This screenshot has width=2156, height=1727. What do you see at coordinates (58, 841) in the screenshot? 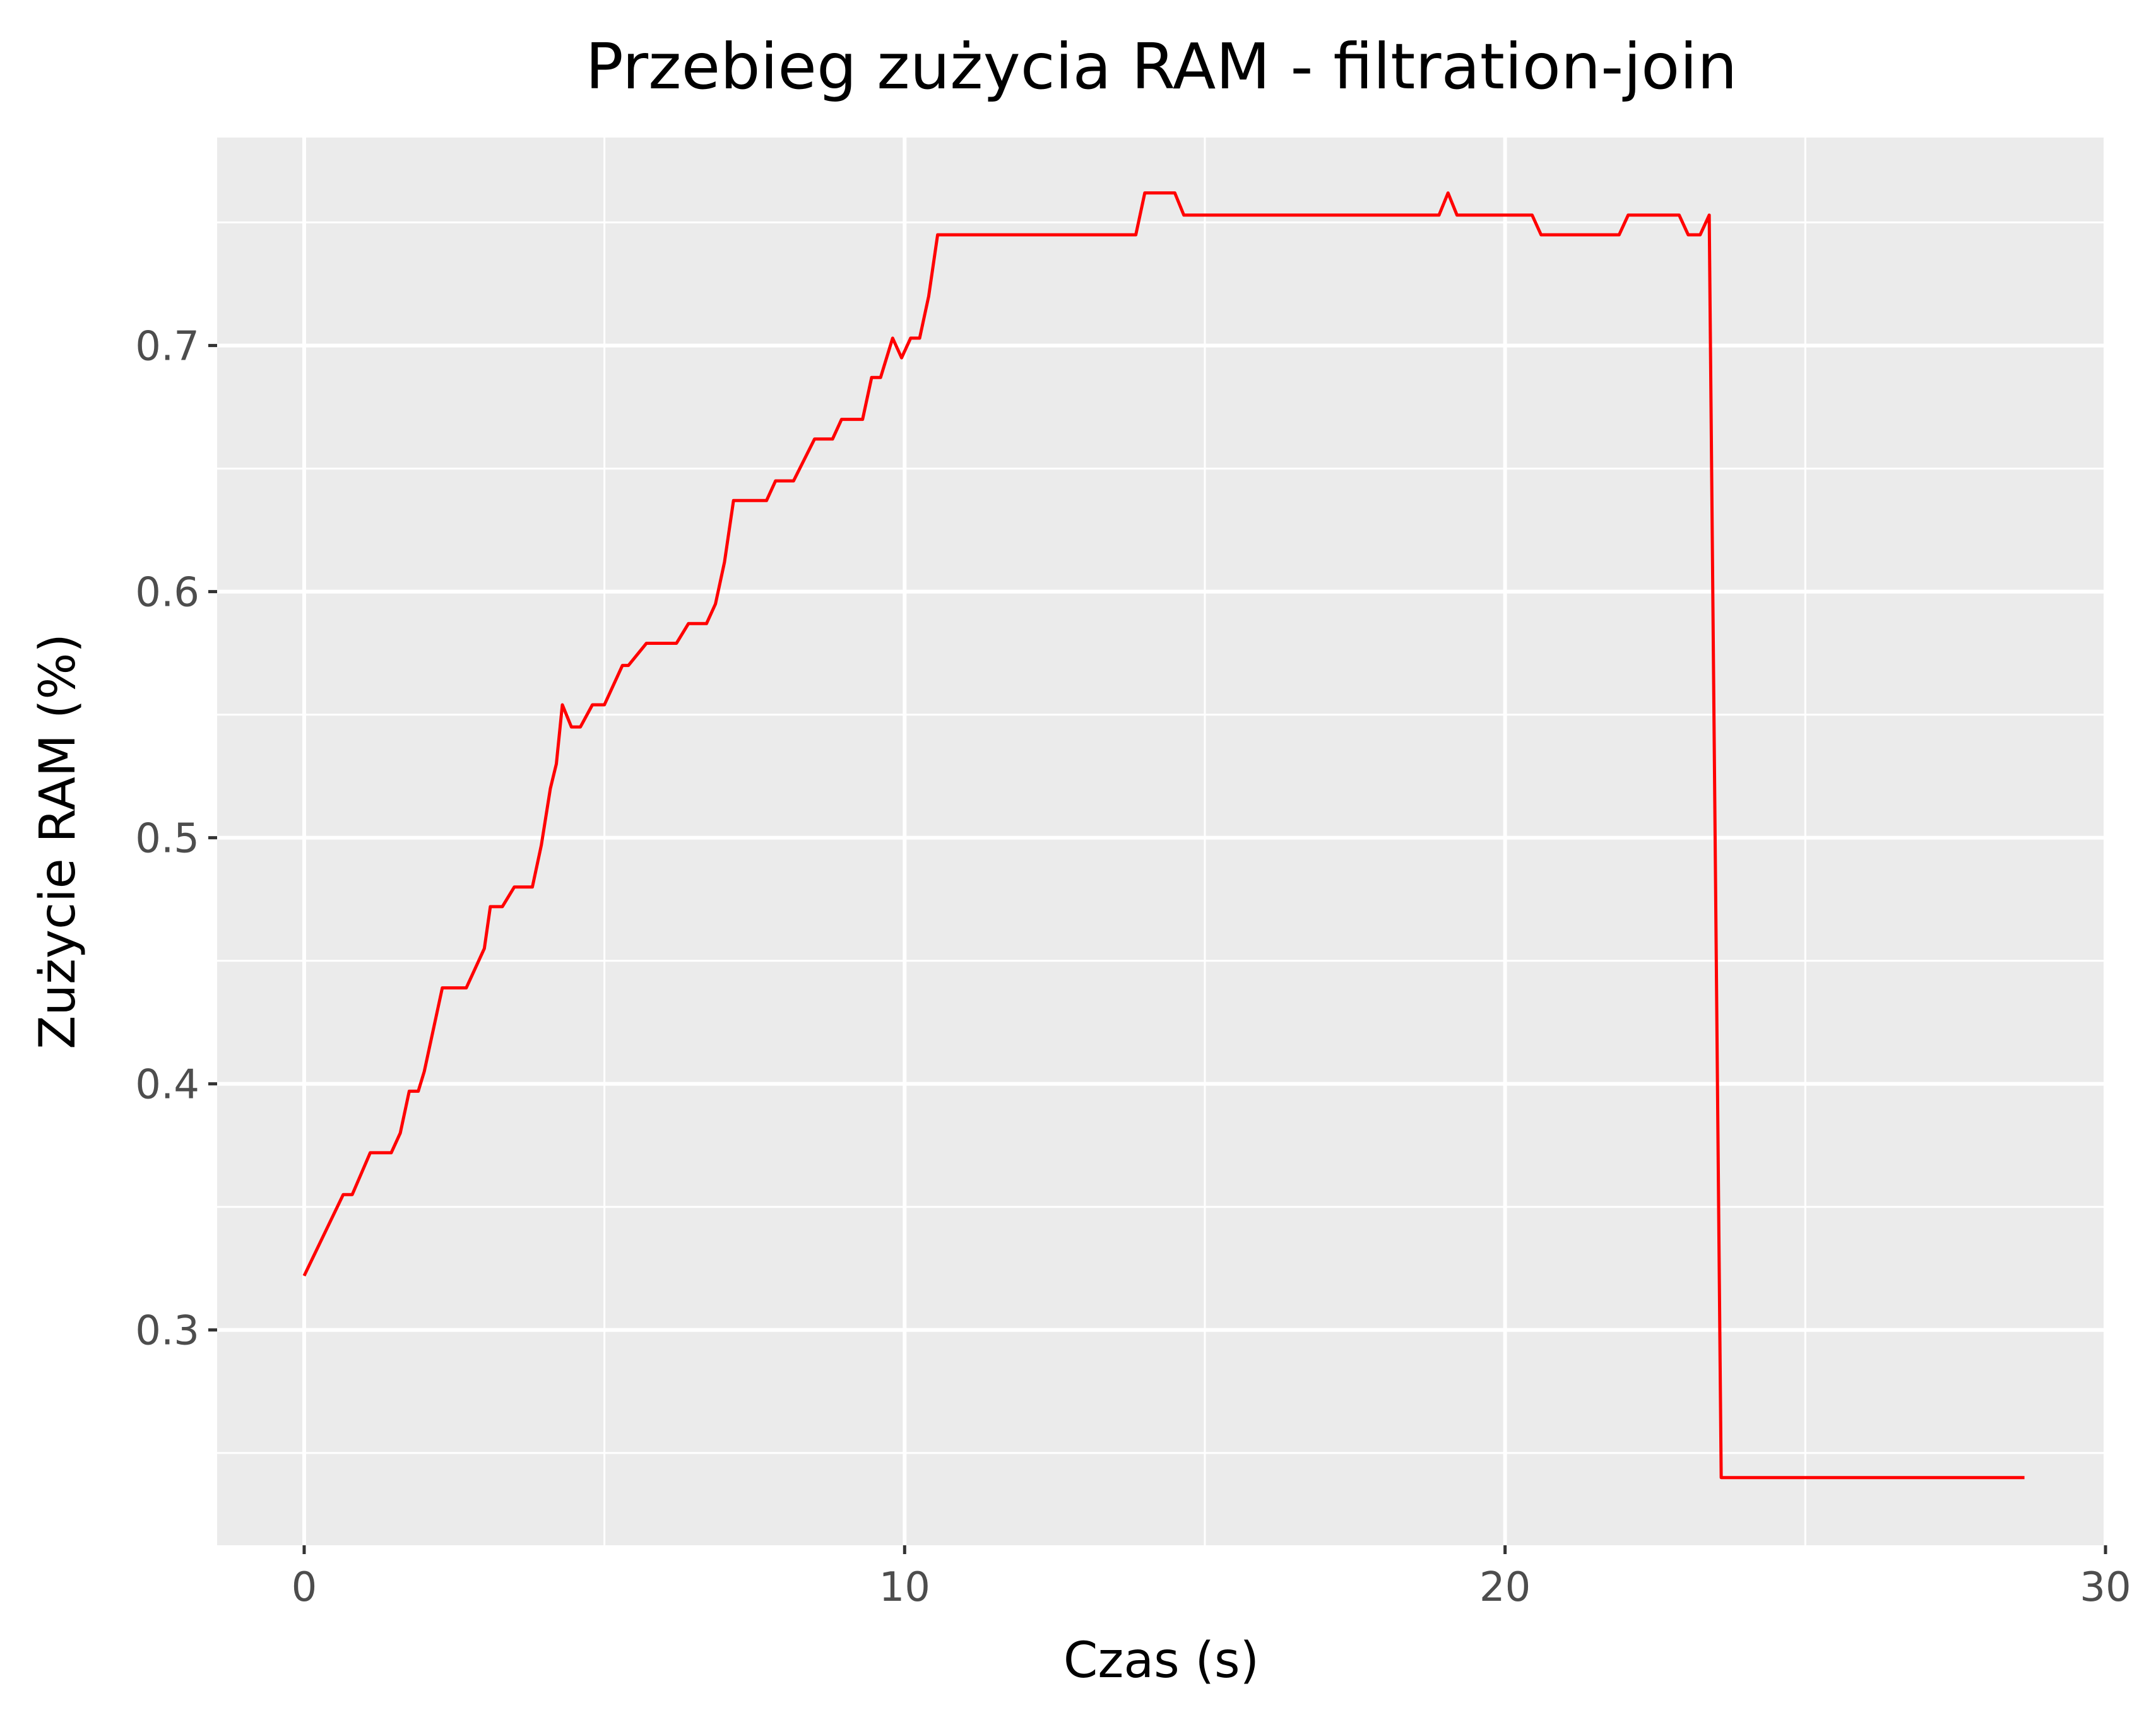
I see `y-axis-label: Zużycie RAM (%)` at bounding box center [58, 841].